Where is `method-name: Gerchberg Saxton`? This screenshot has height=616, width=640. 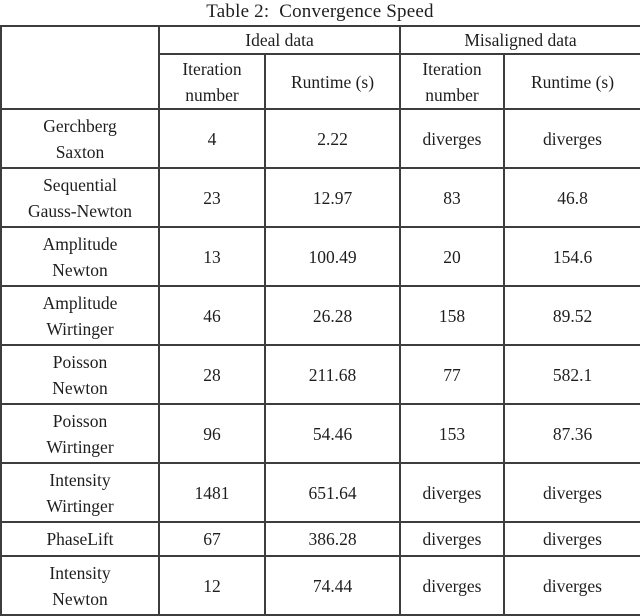
method-name: Gerchberg Saxton is located at coordinates (80, 138).